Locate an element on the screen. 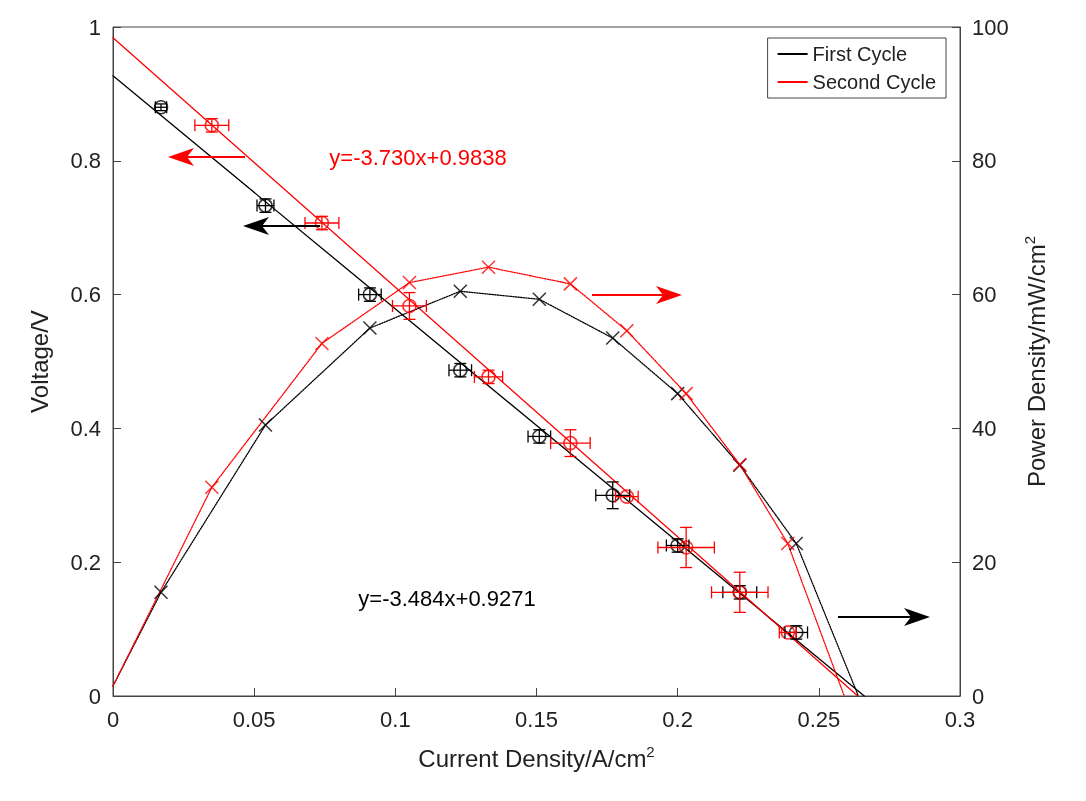 The image size is (1086, 801). y-axis-title: Voltage/V is located at coordinates (39, 361).